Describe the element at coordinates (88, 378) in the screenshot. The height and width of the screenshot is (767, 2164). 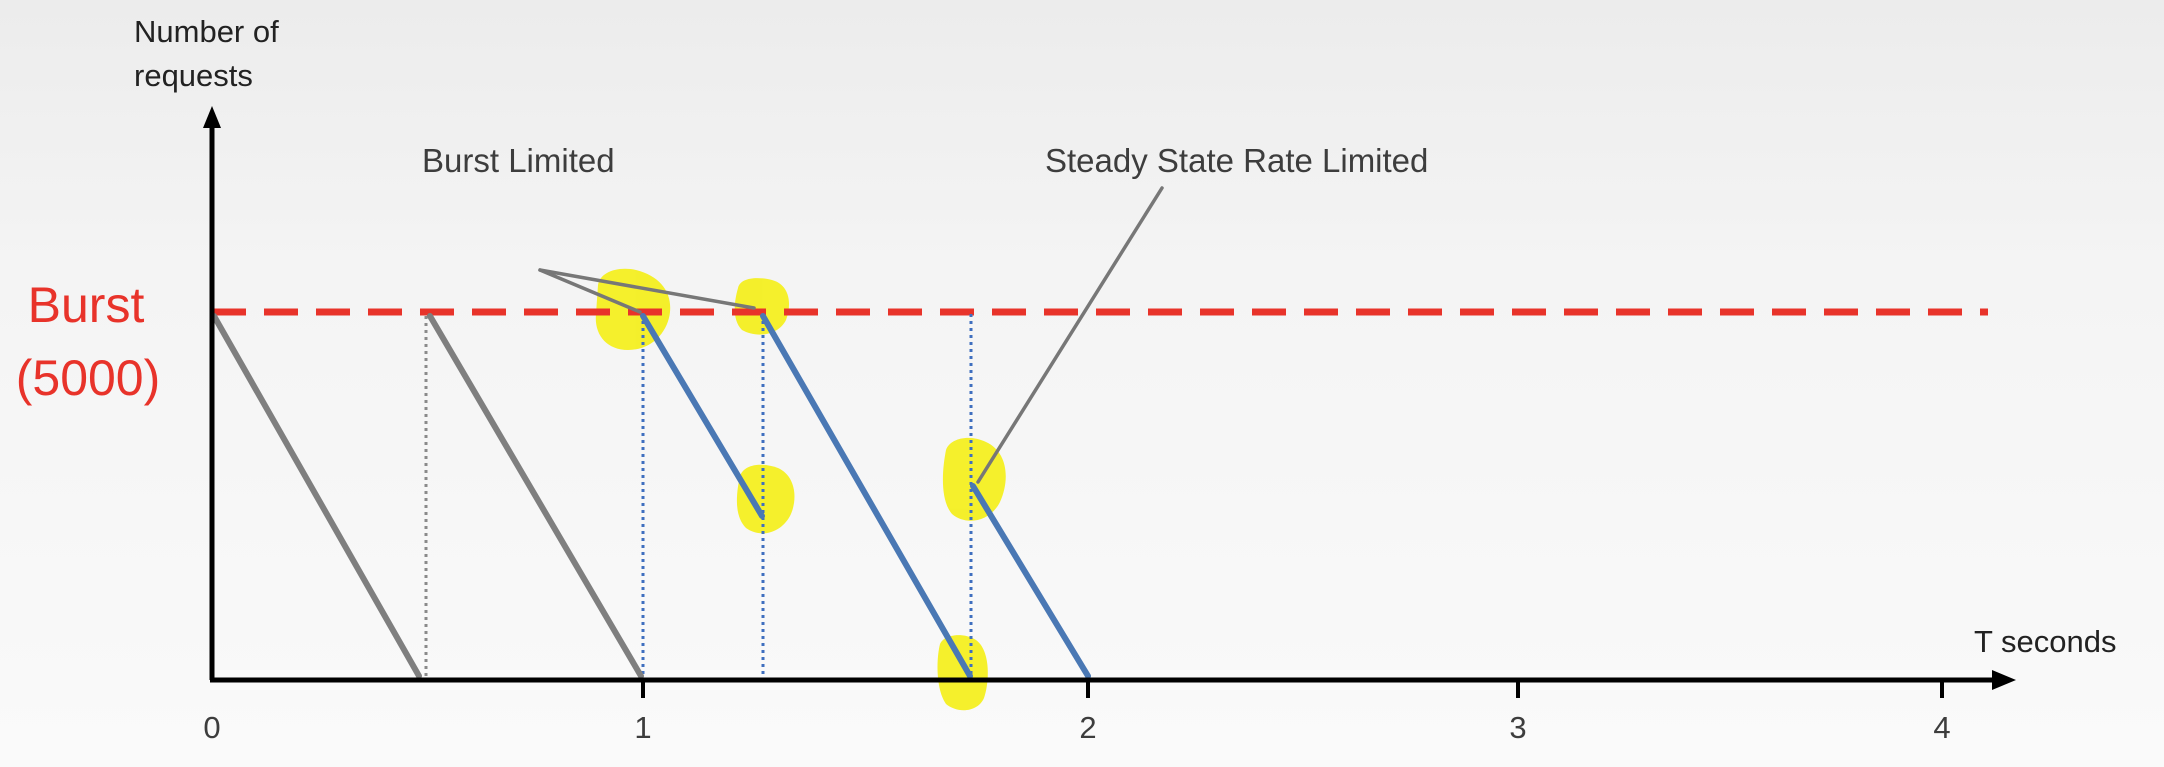
I see `burst-value-label: (5000)` at that location.